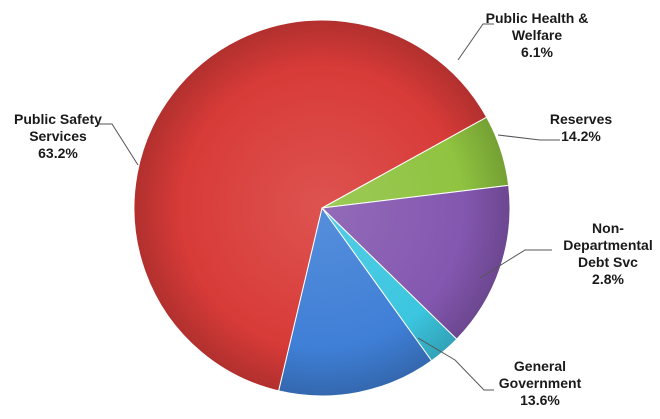  What do you see at coordinates (537, 52) in the screenshot?
I see `slice-label-line: 6.1%` at bounding box center [537, 52].